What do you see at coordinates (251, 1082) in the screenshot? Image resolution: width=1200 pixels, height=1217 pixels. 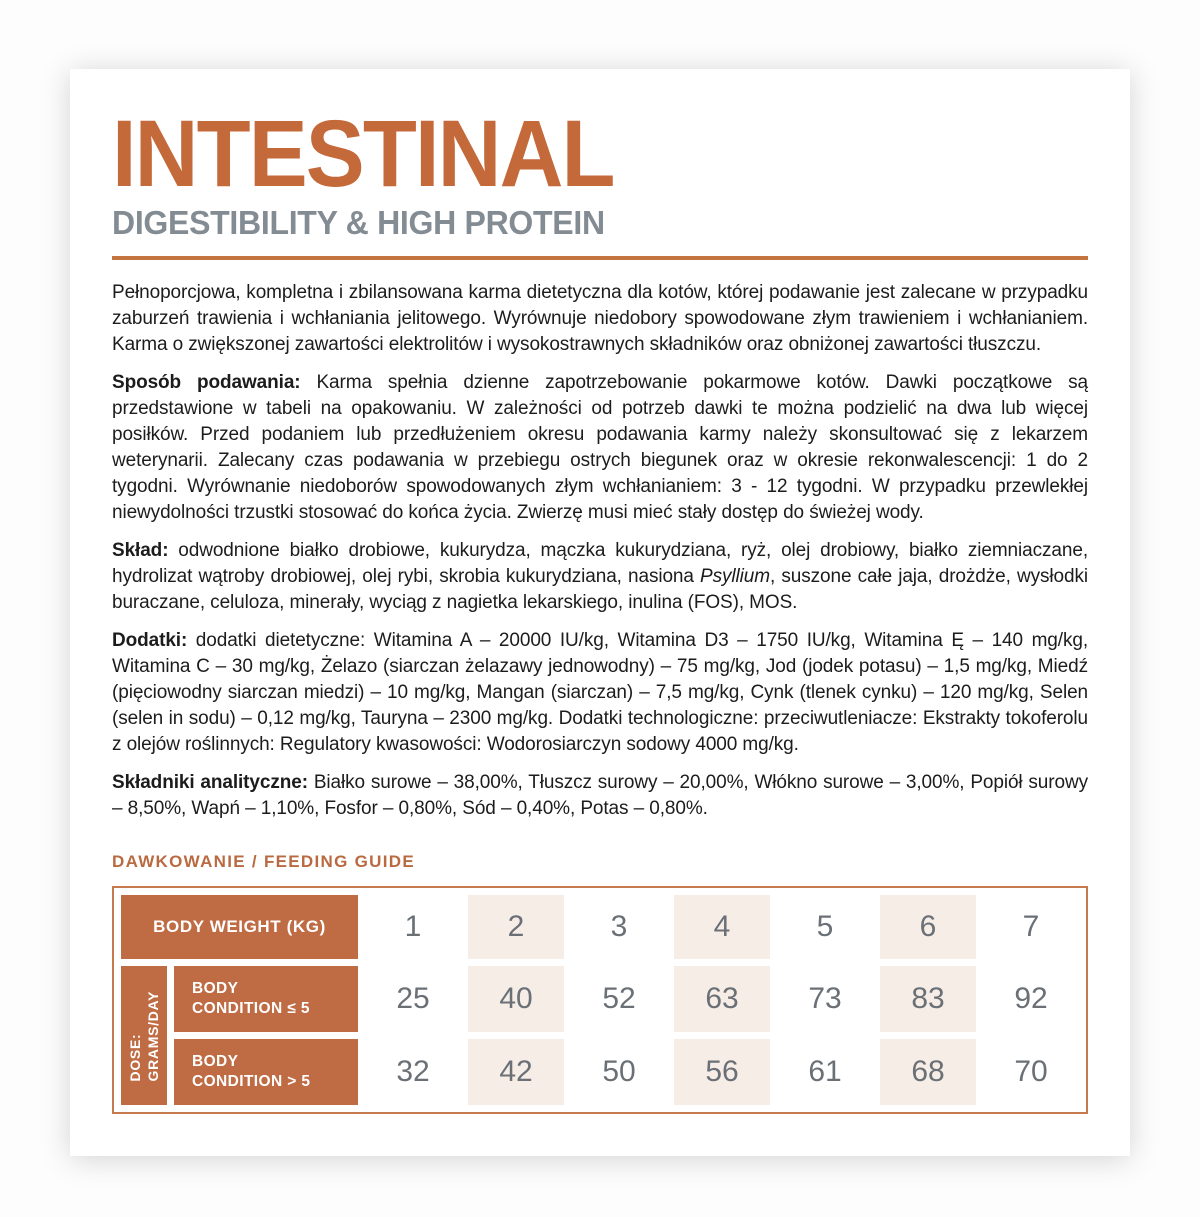 I see `row-label-line2: CONDITION > 5` at bounding box center [251, 1082].